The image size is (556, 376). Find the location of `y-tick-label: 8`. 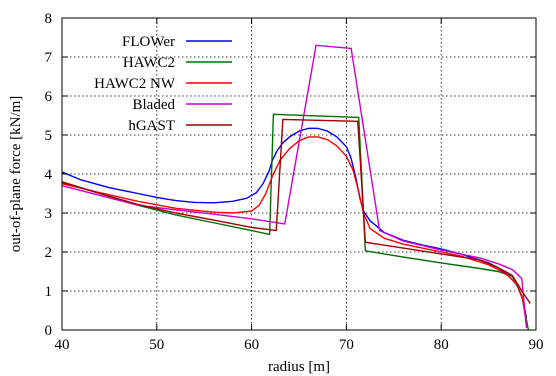

y-tick-label: 8 is located at coordinates (49, 19).